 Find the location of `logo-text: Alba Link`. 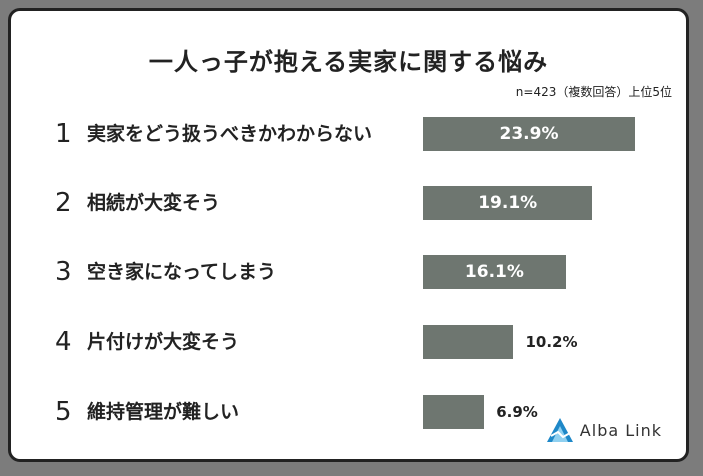

logo-text: Alba Link is located at coordinates (620, 430).